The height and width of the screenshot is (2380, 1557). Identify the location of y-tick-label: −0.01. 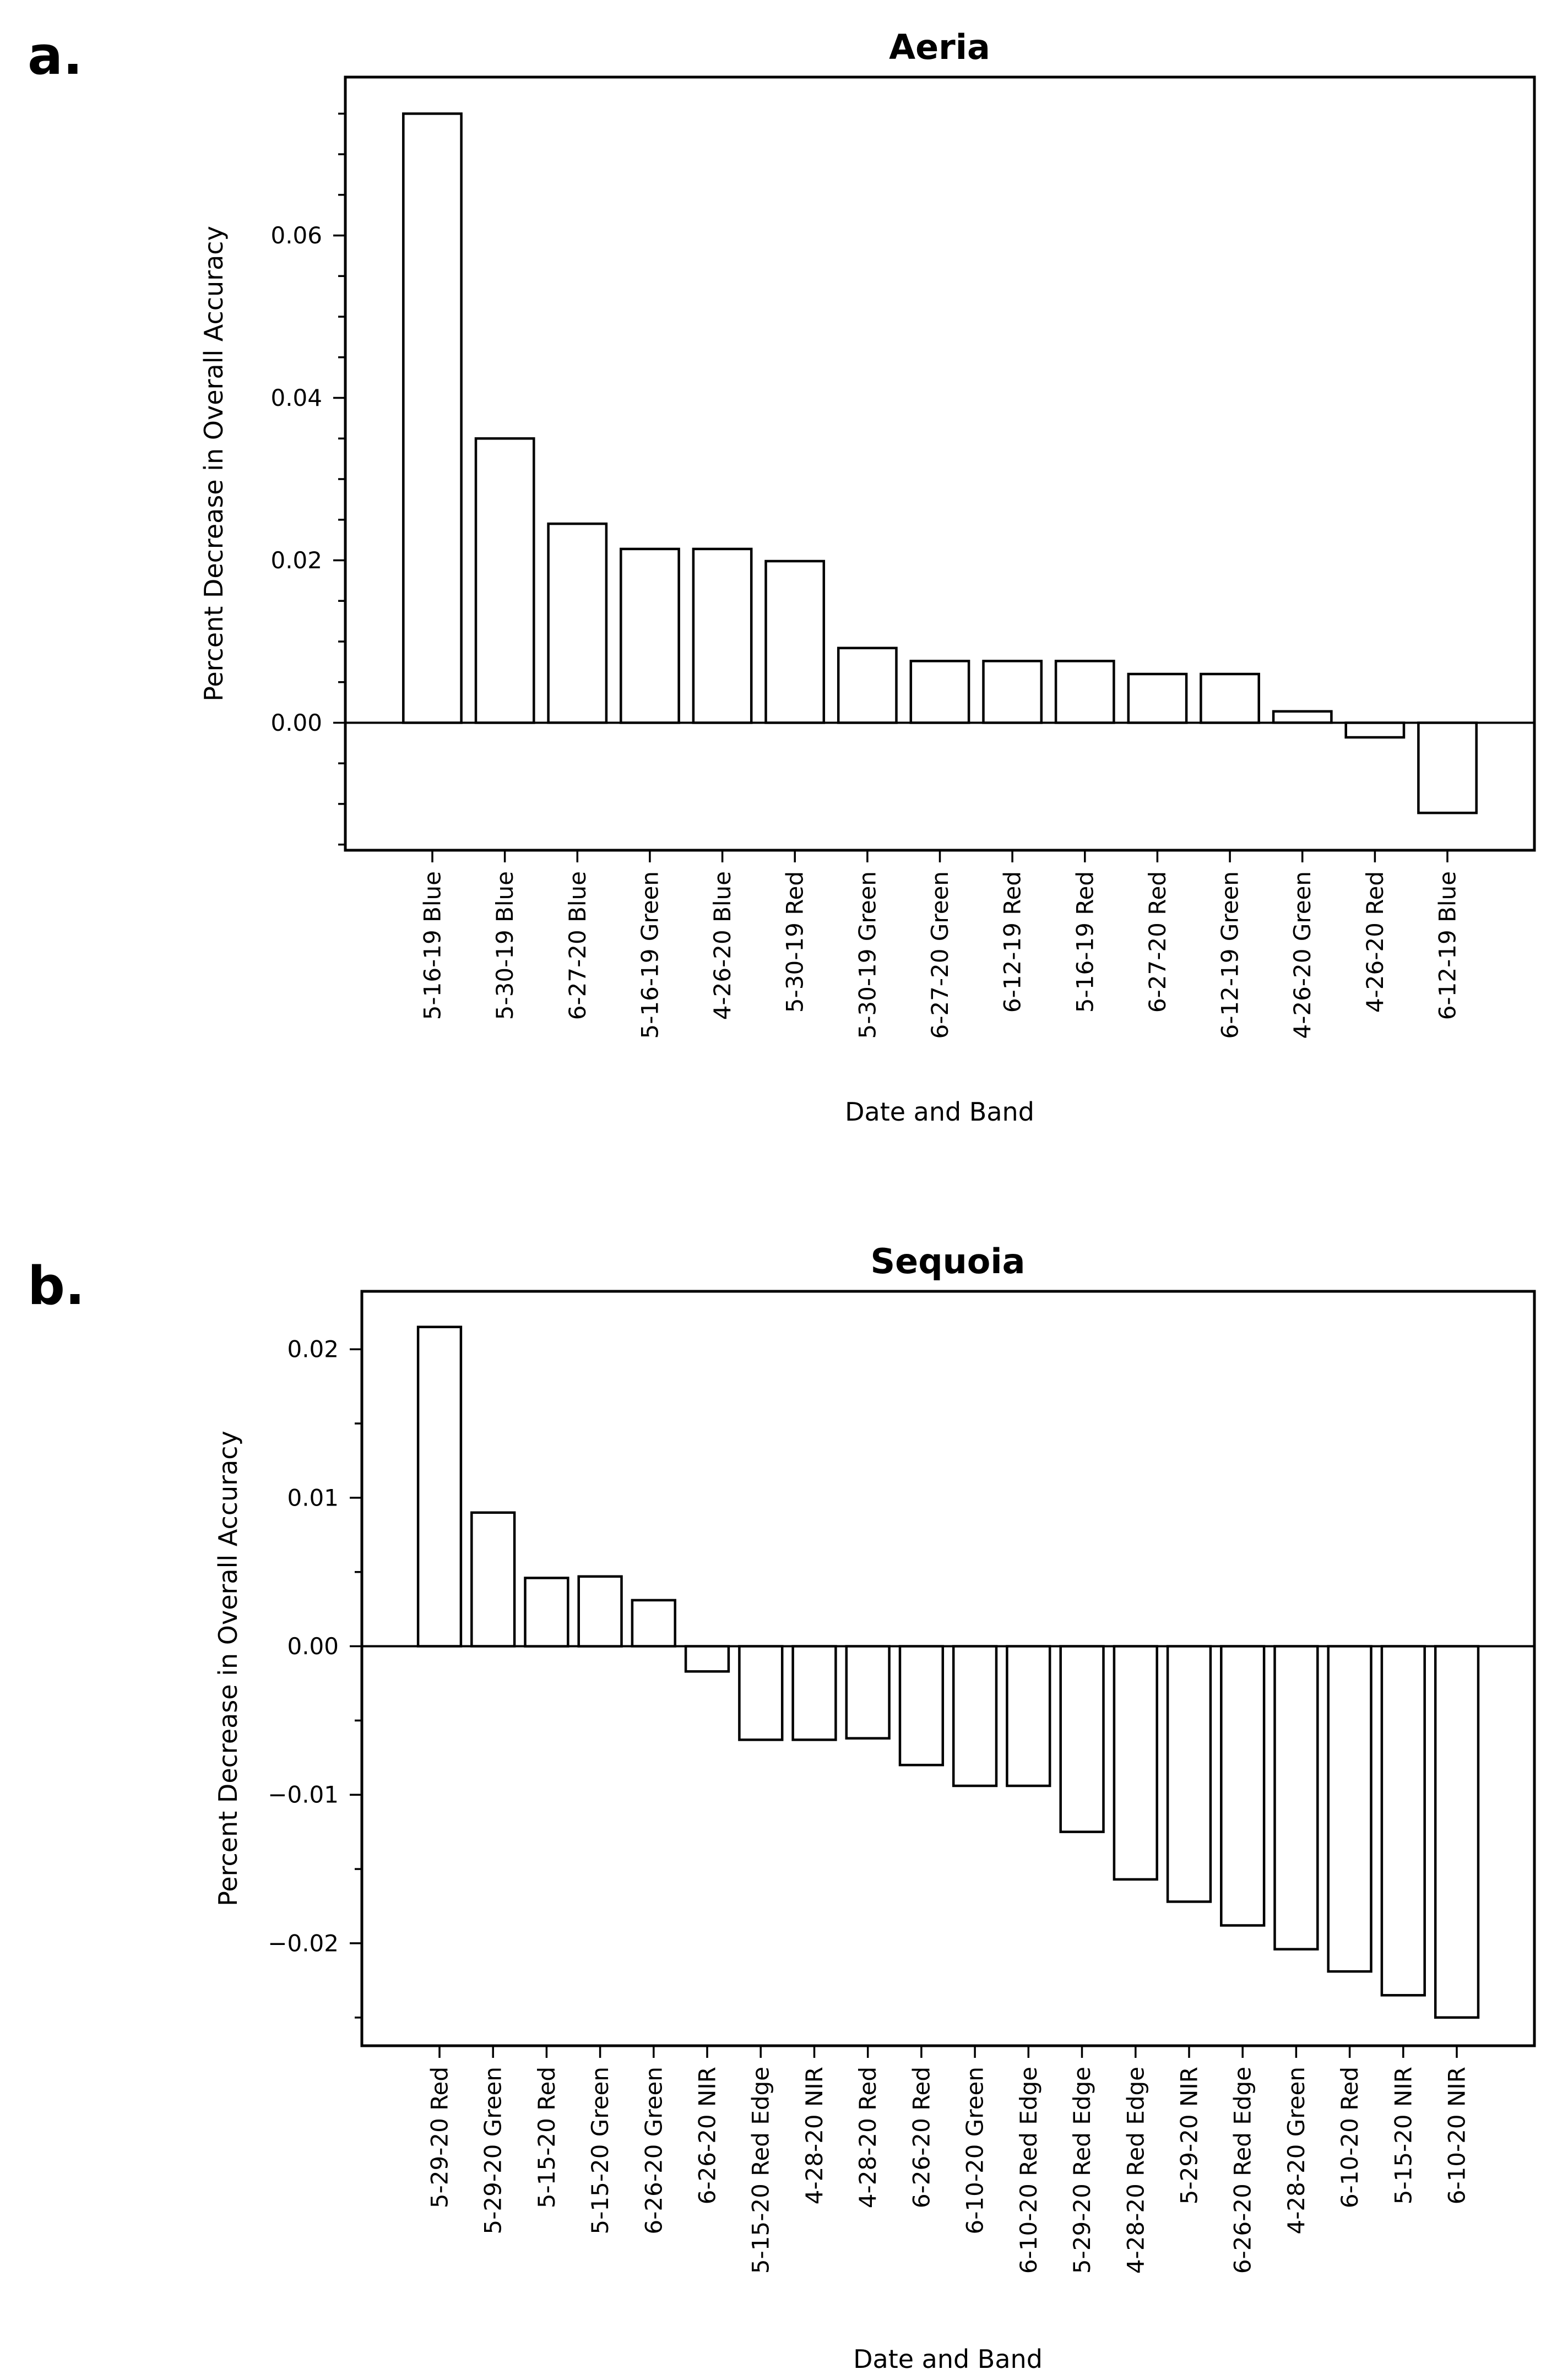
(303, 1794).